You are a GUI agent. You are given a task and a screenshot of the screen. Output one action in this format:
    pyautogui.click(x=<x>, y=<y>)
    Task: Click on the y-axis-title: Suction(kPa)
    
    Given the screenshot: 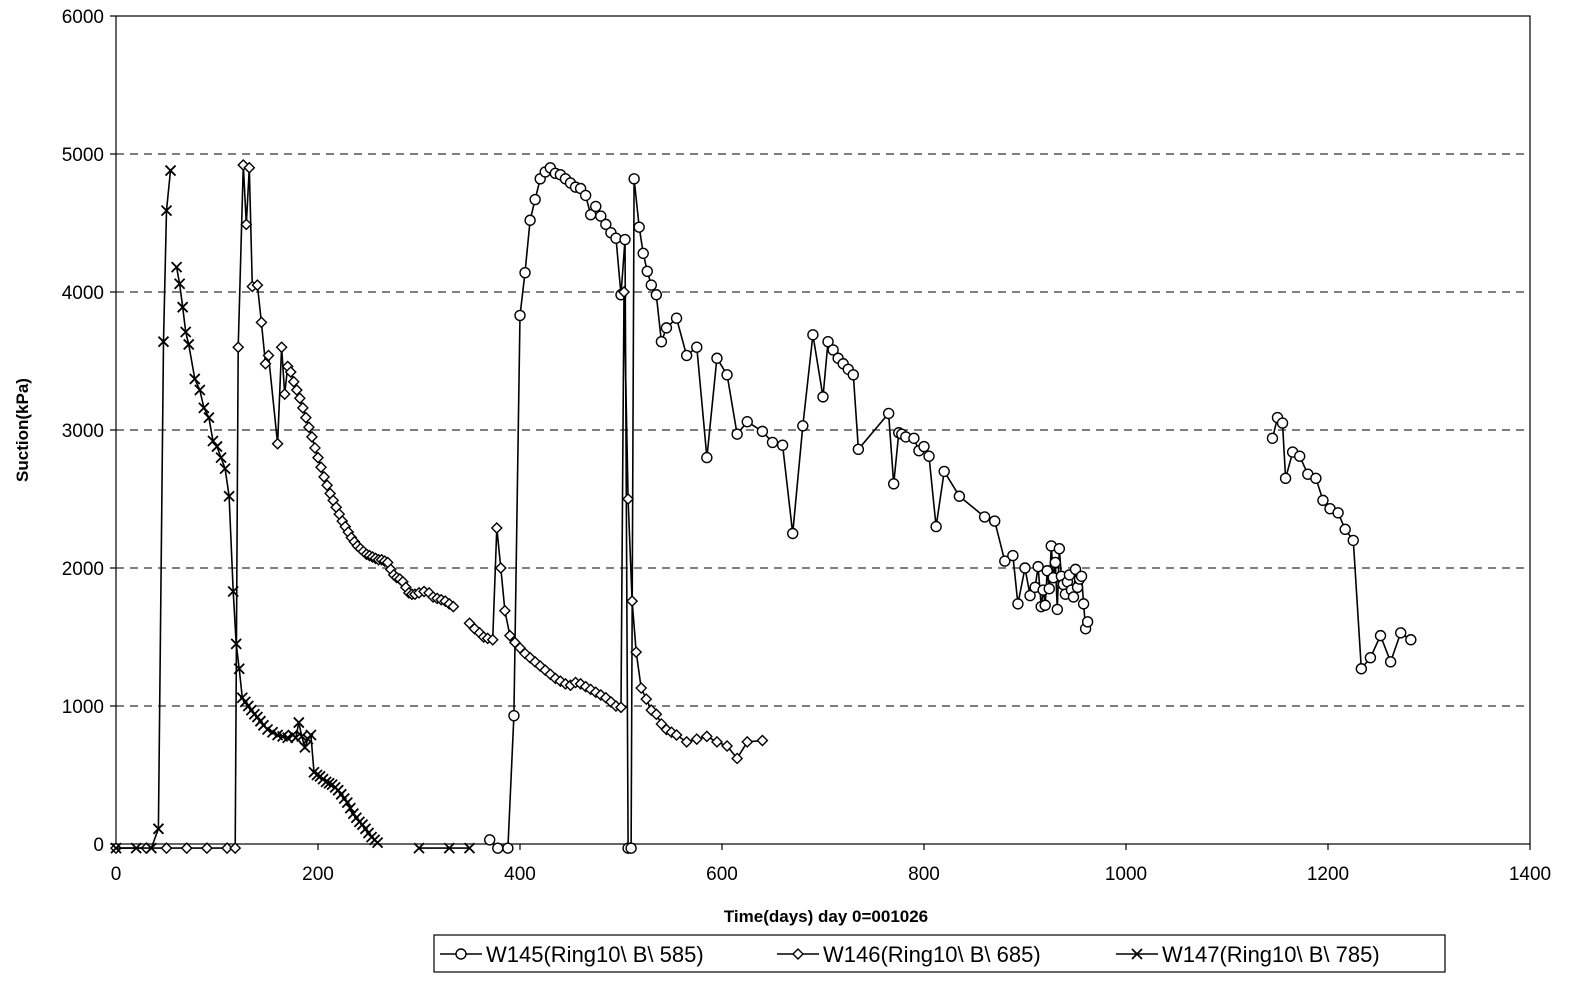 What is the action you would take?
    pyautogui.click(x=22, y=430)
    